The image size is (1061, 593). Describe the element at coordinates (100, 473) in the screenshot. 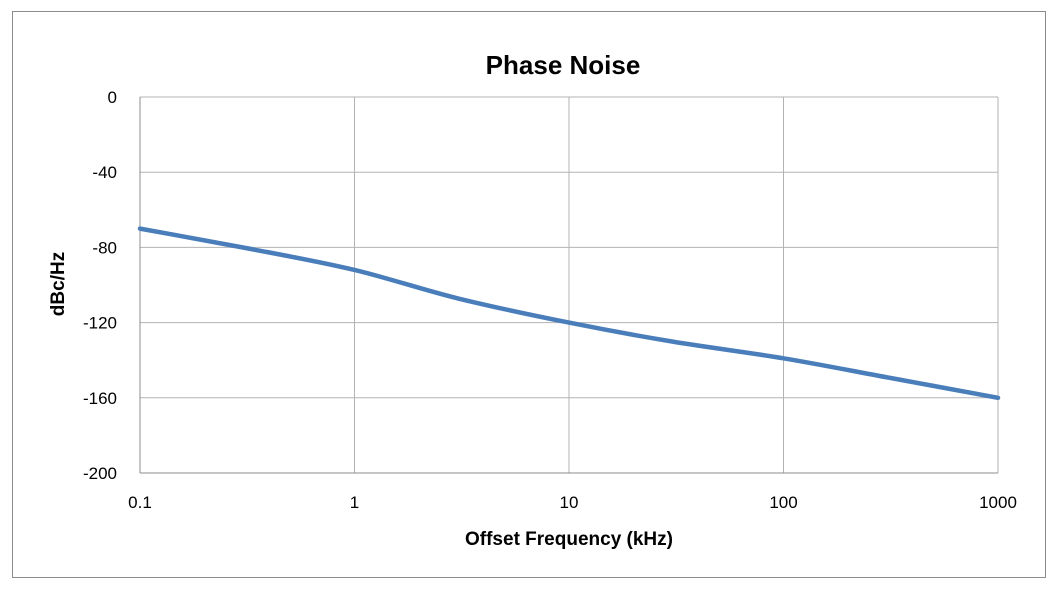

I see `y-tick-label: -200` at that location.